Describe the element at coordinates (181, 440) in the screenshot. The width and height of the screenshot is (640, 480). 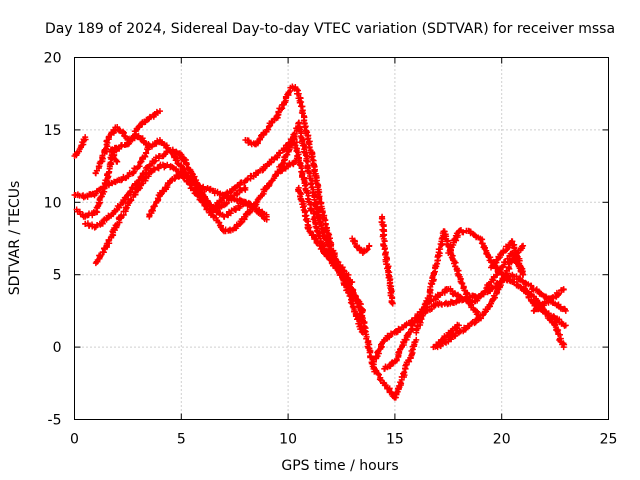
I see `x-tick-label: 5` at that location.